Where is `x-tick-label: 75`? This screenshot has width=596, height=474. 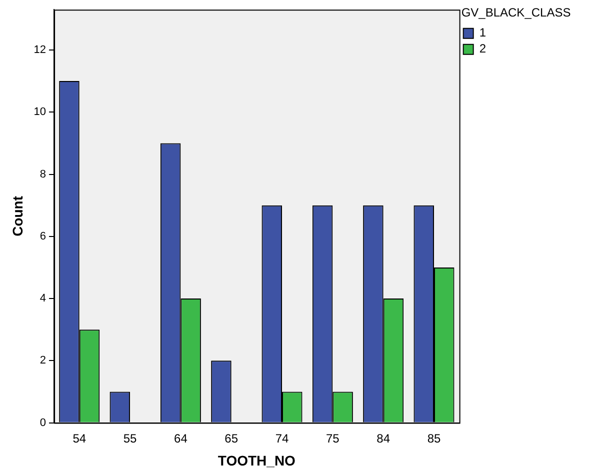 x-tick-label: 75 is located at coordinates (333, 438).